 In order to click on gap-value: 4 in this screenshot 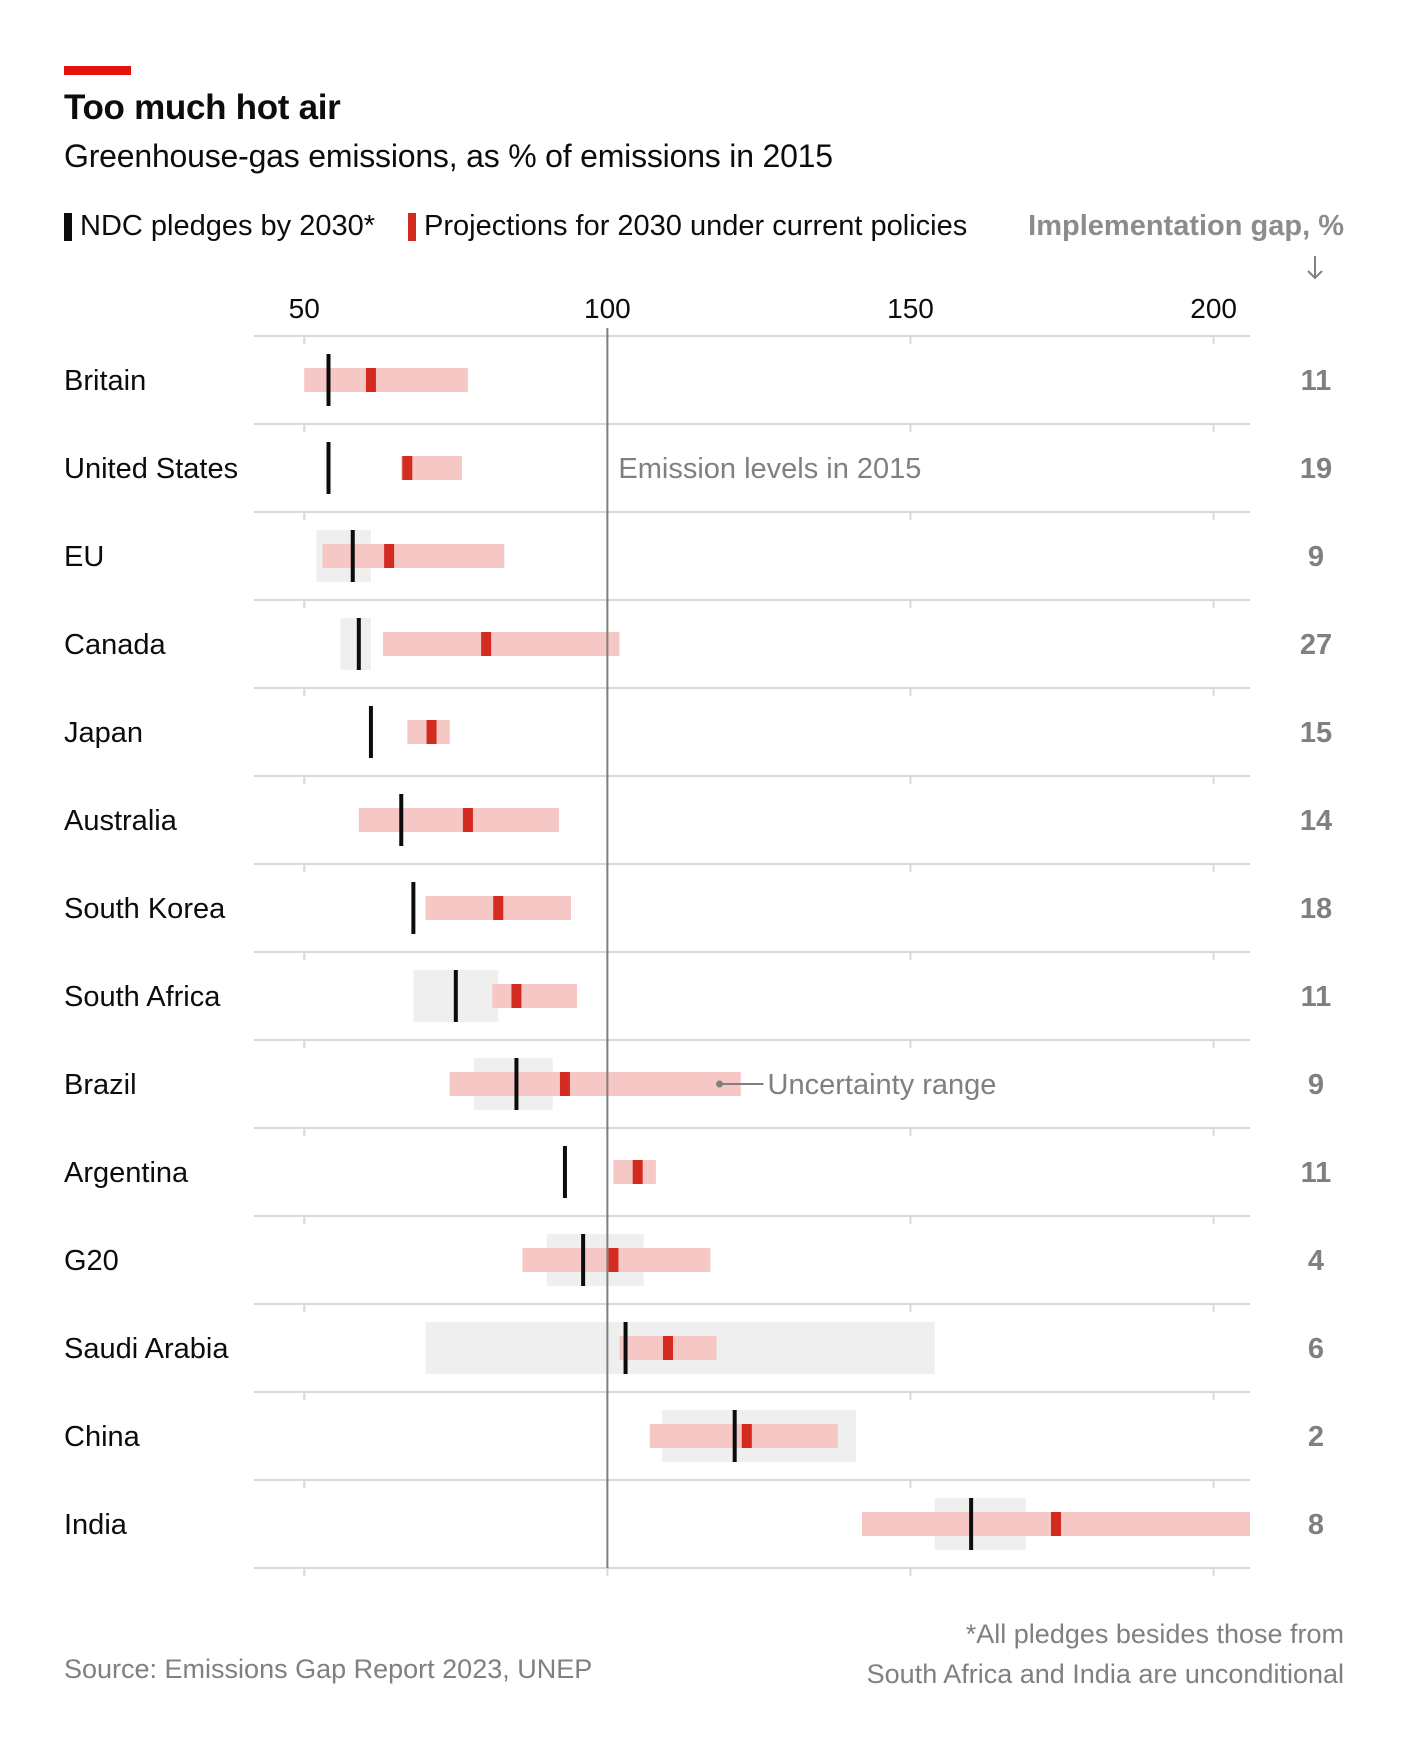, I will do `click(1316, 1261)`.